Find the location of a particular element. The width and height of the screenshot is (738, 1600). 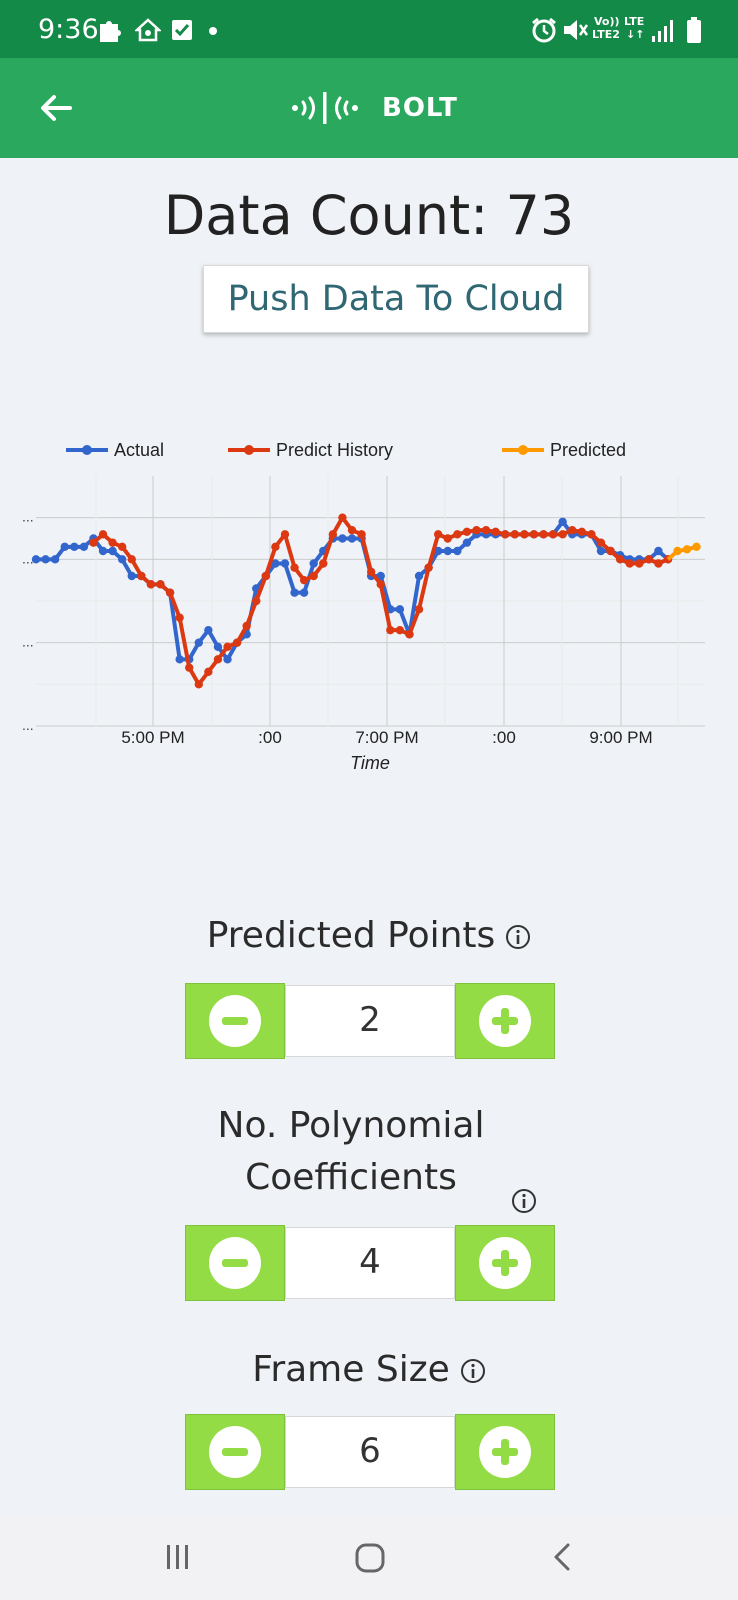

puzzle-icon is located at coordinates (110, 31).